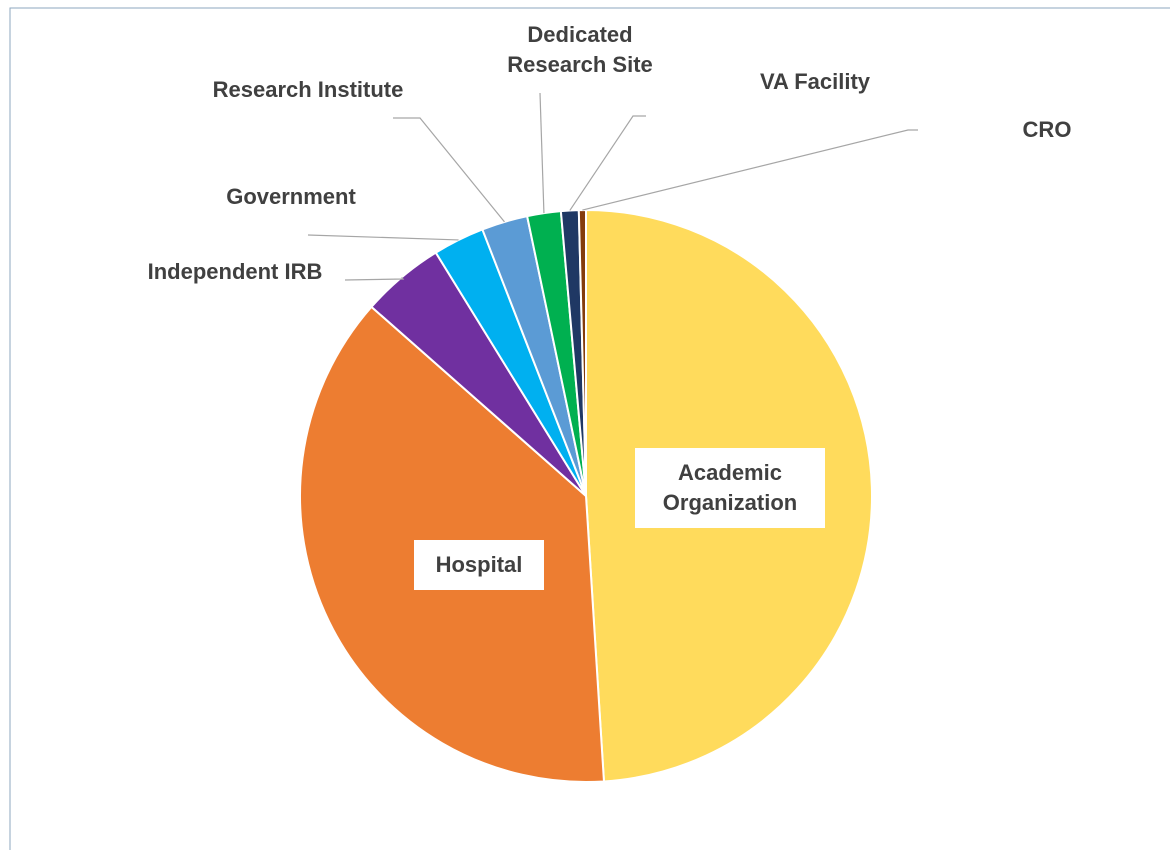 The width and height of the screenshot is (1170, 850). What do you see at coordinates (580, 49) in the screenshot?
I see `slice-label: Dedicated Research Site` at bounding box center [580, 49].